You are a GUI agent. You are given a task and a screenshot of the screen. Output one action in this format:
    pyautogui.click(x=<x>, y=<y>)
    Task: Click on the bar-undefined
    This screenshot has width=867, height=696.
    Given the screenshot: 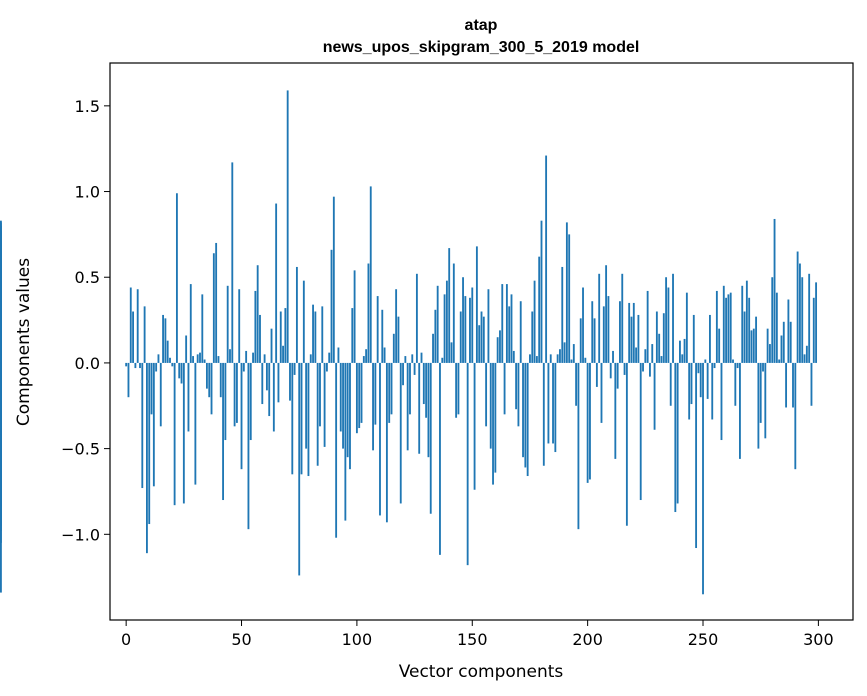 What is the action you would take?
    pyautogui.click(x=1, y=397)
    